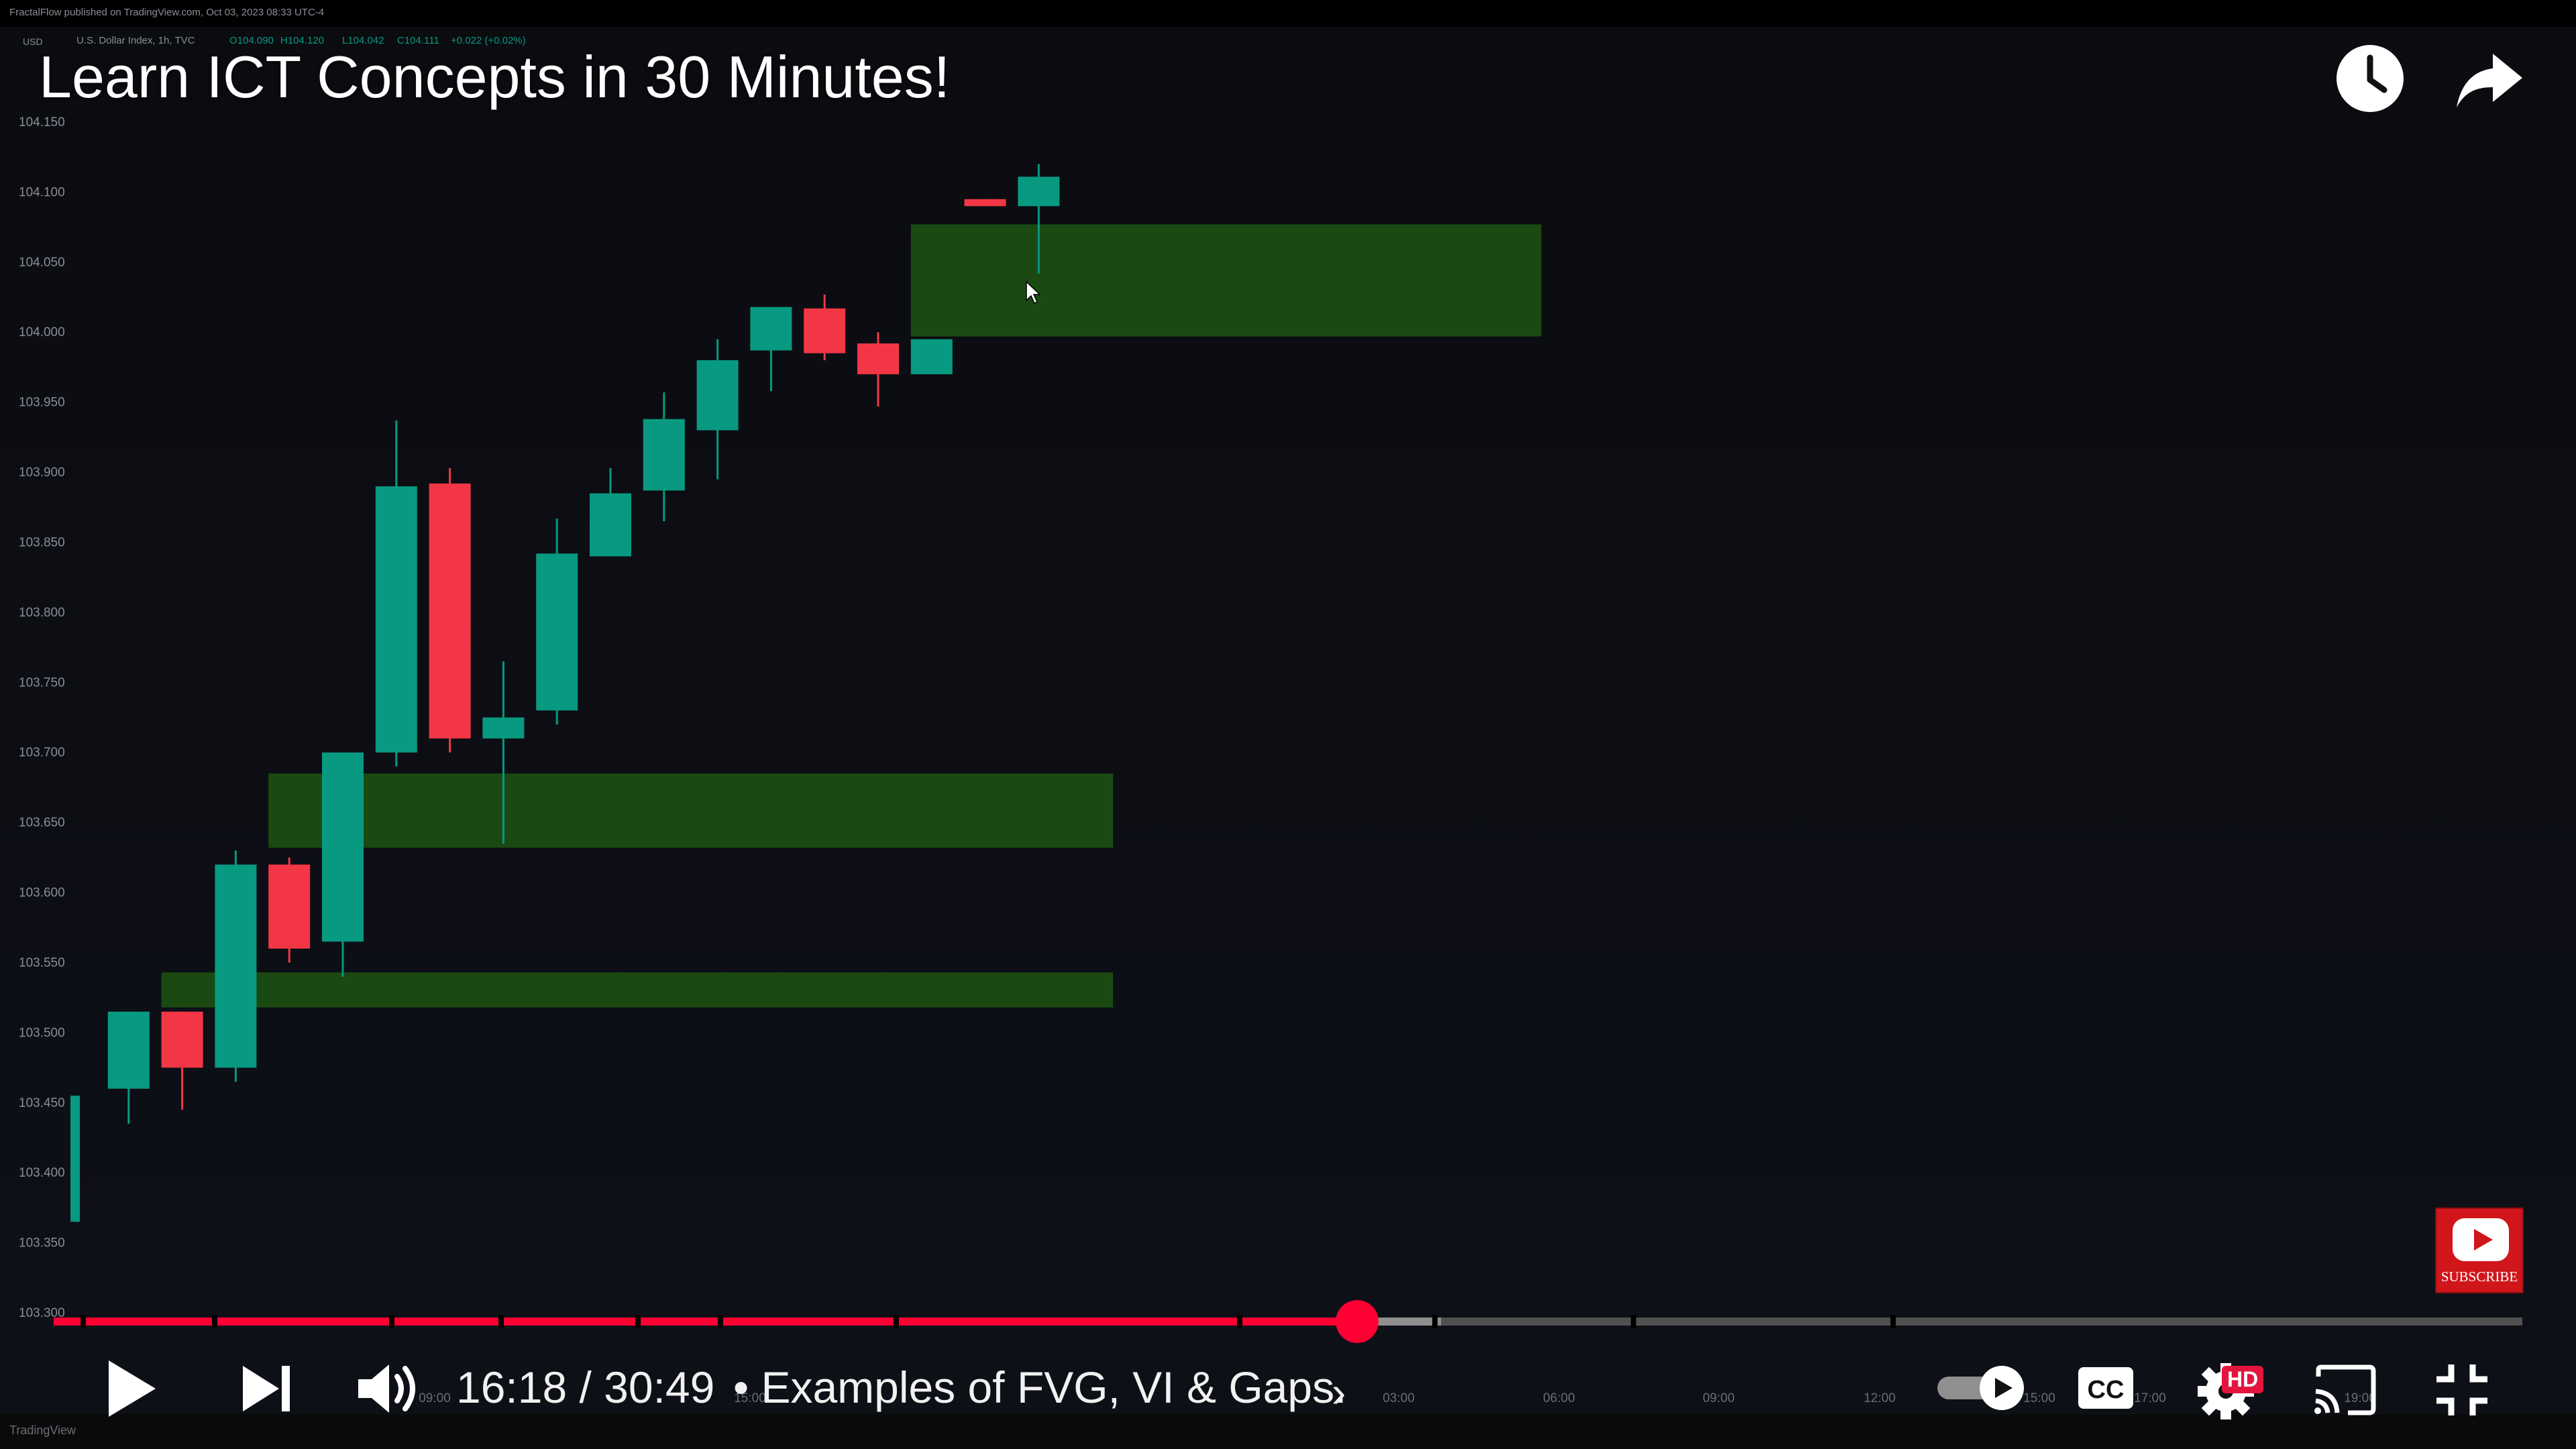 This screenshot has width=2576, height=1449. What do you see at coordinates (1339, 1392) in the screenshot?
I see `chapter-chevron-icon: ›` at bounding box center [1339, 1392].